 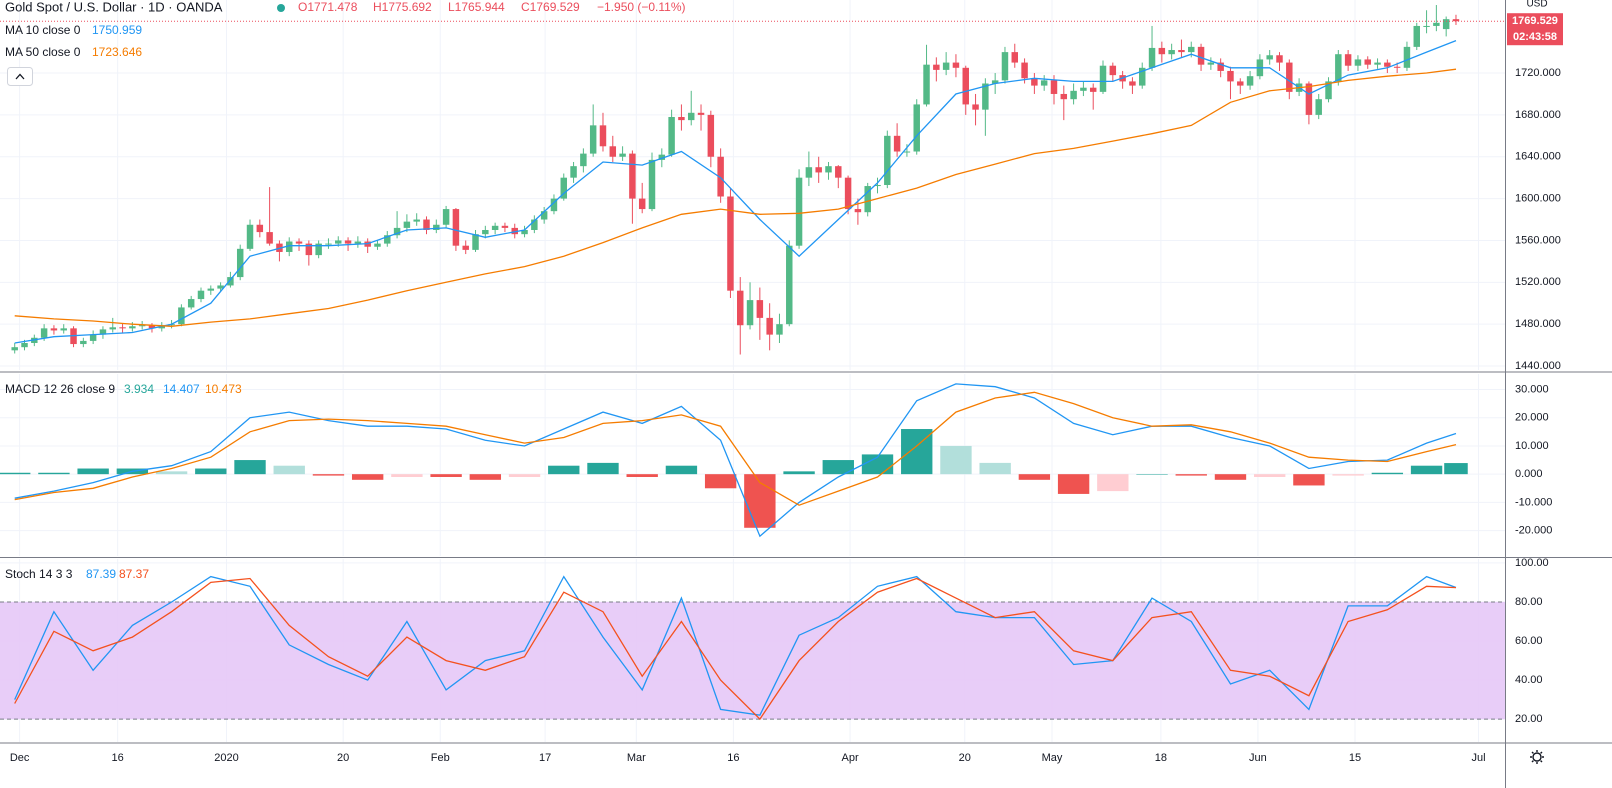 I want to click on stoch-band, so click(x=752, y=660).